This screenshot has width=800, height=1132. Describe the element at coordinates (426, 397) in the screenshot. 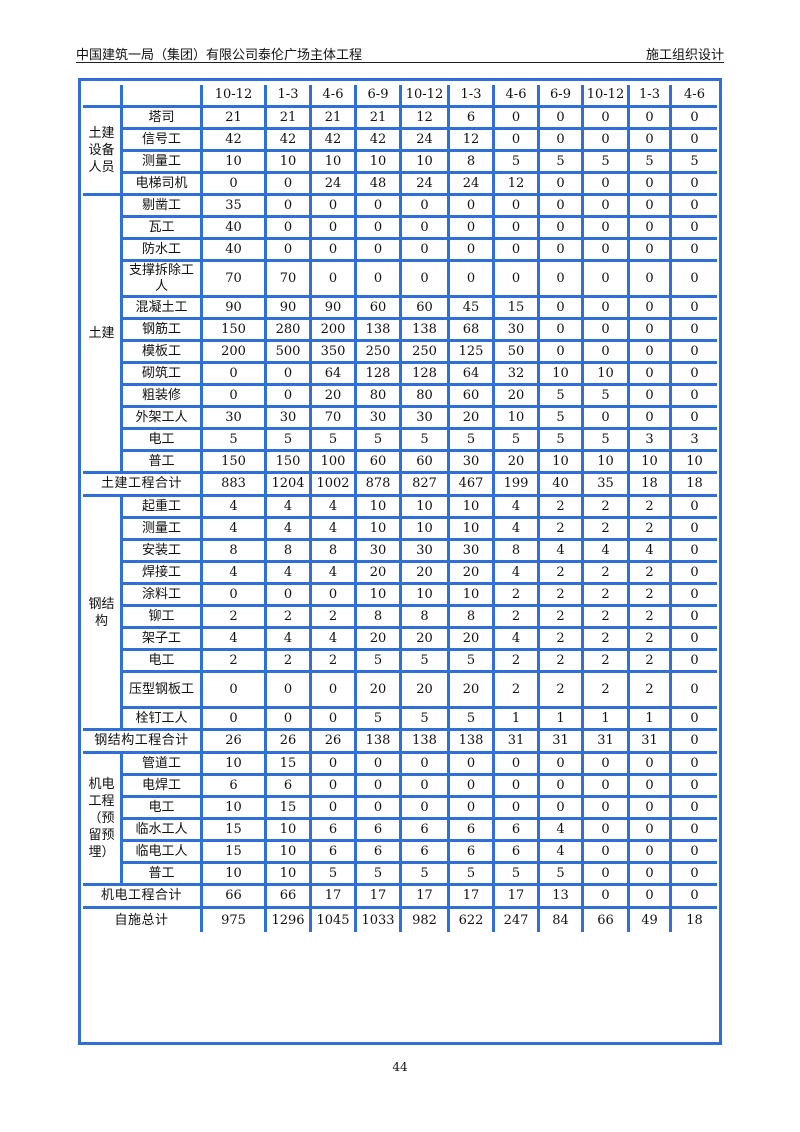

I see `value-cell: 80` at that location.